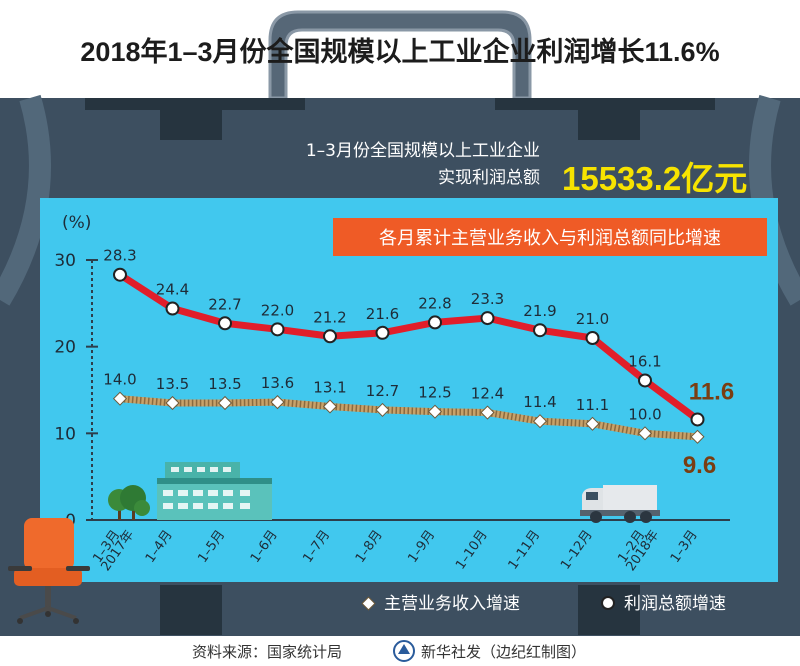 The image size is (800, 666). I want to click on y-tick-label: 30, so click(65, 261).